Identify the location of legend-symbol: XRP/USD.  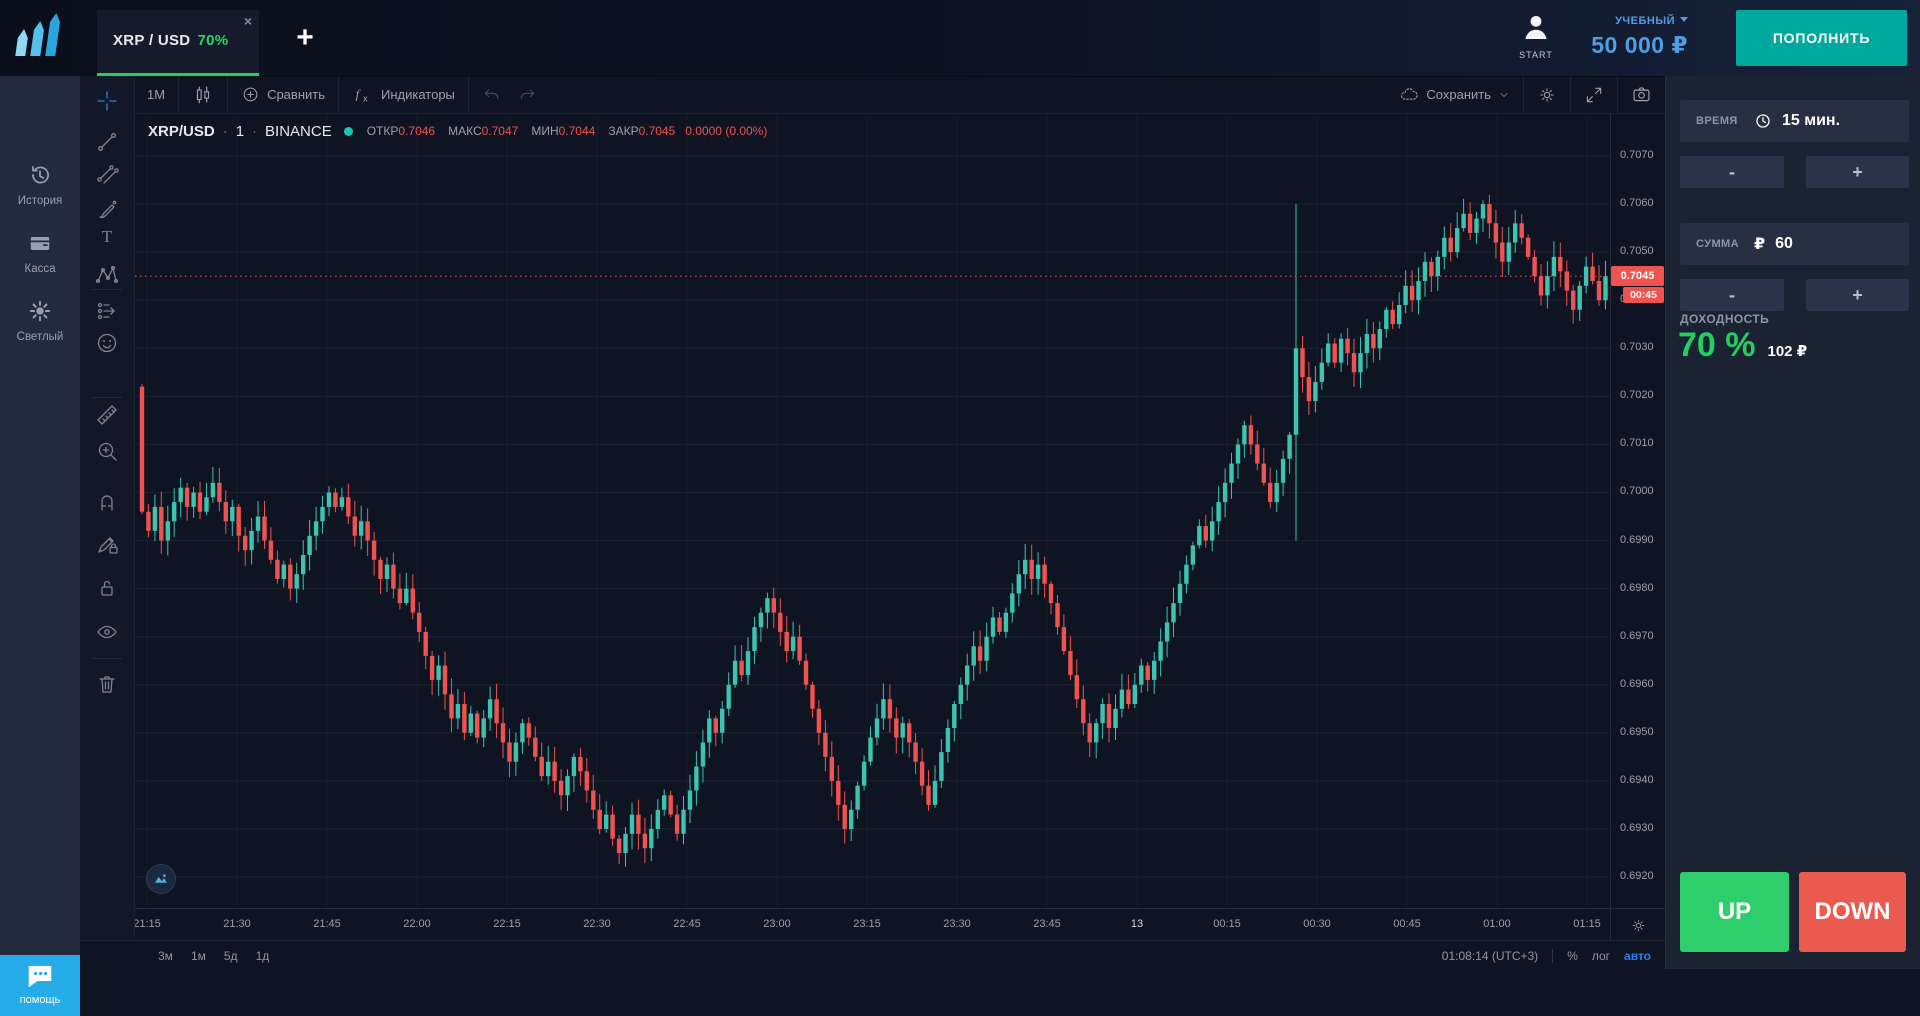
(181, 131).